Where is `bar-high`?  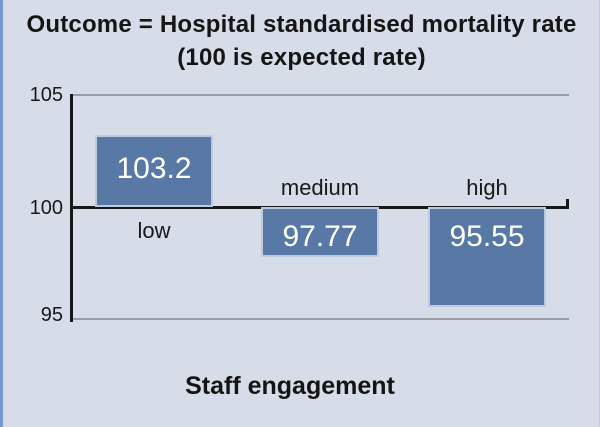
bar-high is located at coordinates (487, 256).